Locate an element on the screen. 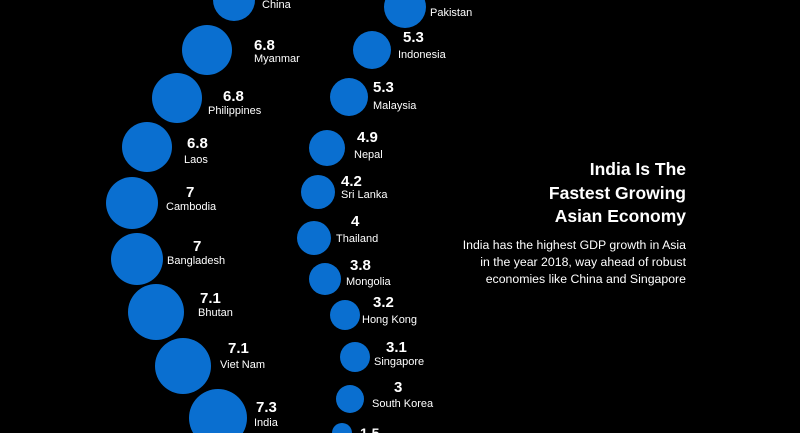 The image size is (800, 433). chart-title-line: Asian Economy is located at coordinates (620, 216).